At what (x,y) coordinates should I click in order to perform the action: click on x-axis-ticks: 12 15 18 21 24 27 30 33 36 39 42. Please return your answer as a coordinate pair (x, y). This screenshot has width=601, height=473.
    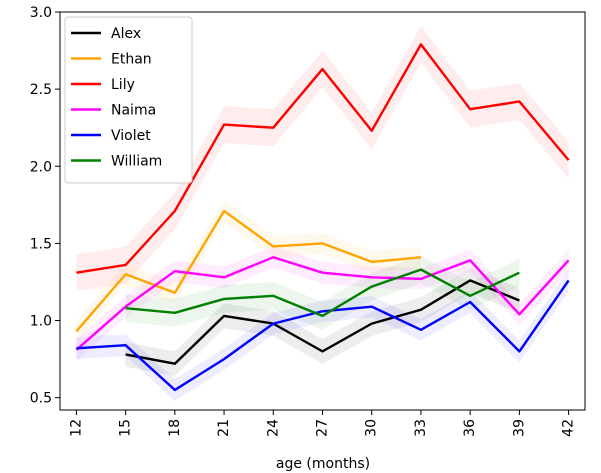
    Looking at the image, I should click on (322, 423).